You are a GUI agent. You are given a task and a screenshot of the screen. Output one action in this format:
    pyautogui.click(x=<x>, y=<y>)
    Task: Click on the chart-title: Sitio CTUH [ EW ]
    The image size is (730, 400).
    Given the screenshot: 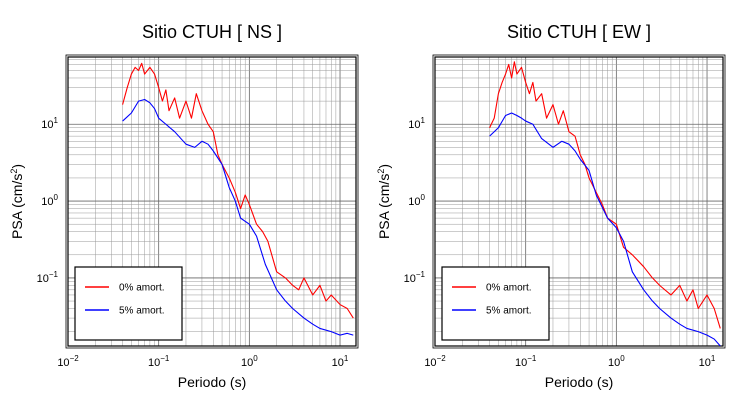 What is the action you would take?
    pyautogui.click(x=579, y=32)
    